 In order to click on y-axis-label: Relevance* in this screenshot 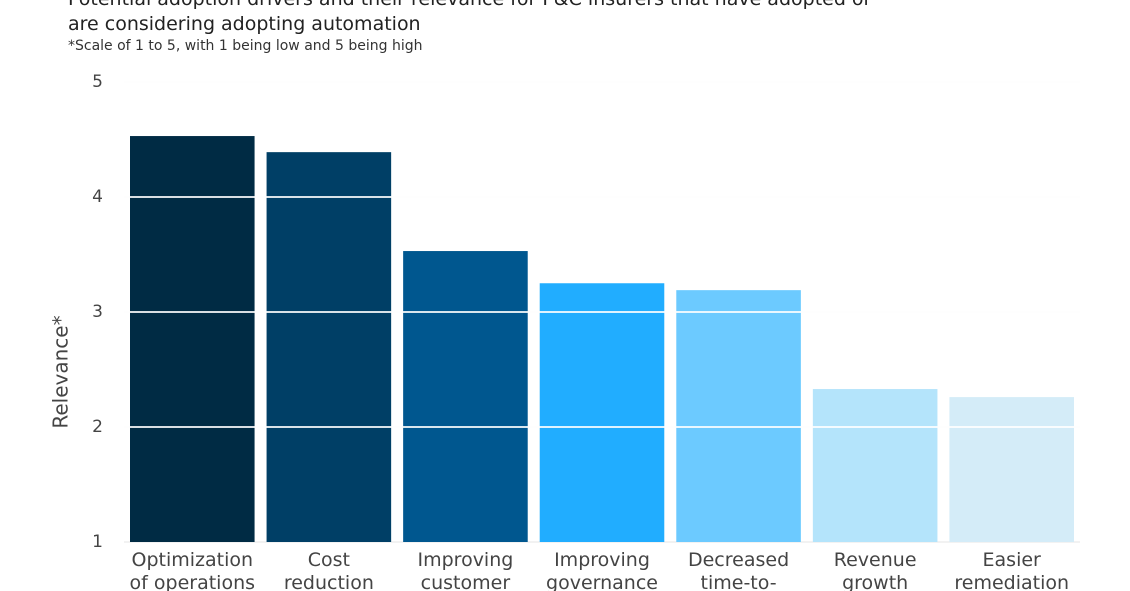, I will do `click(61, 371)`.